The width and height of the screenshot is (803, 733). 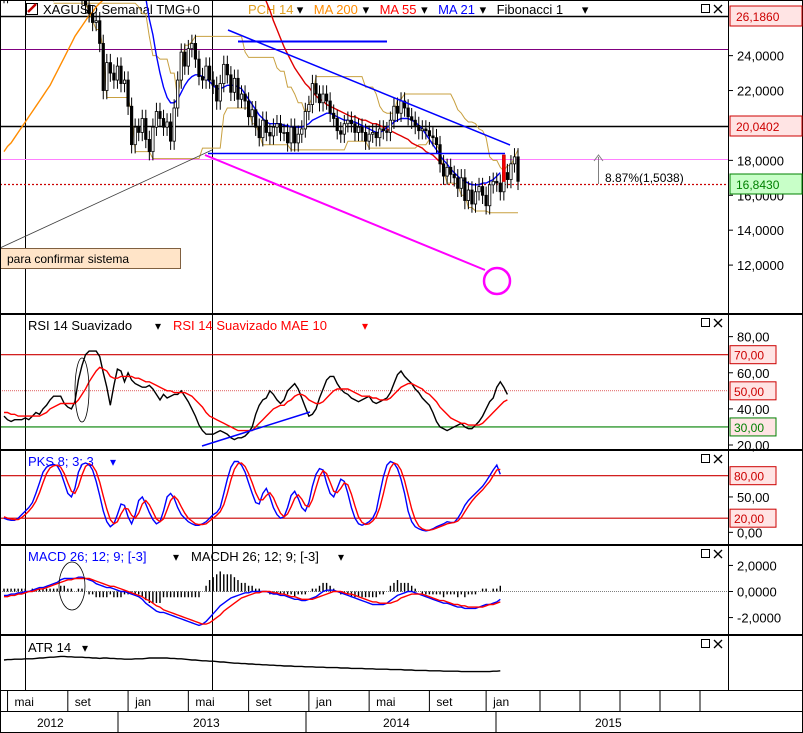 What do you see at coordinates (256, 399) in the screenshot?
I see `rsi-mae-line` at bounding box center [256, 399].